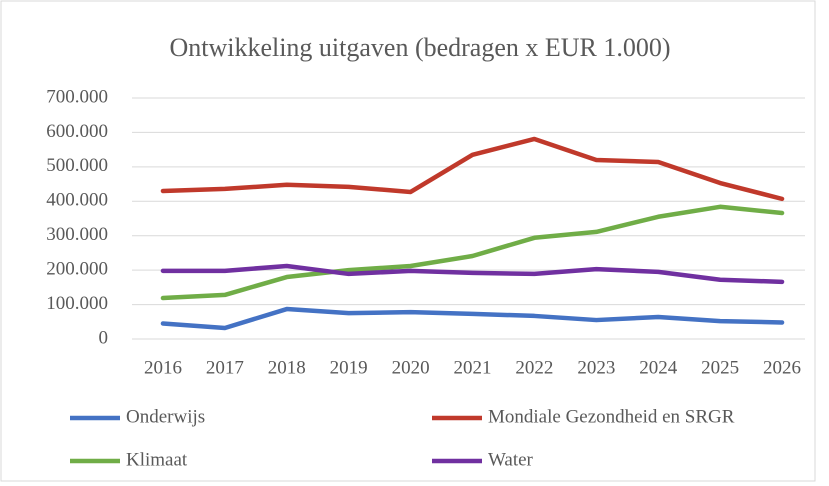 The image size is (829, 486). Describe the element at coordinates (611, 416) in the screenshot. I see `legend-label: Mondiale Gezondheid en SRGR` at that location.